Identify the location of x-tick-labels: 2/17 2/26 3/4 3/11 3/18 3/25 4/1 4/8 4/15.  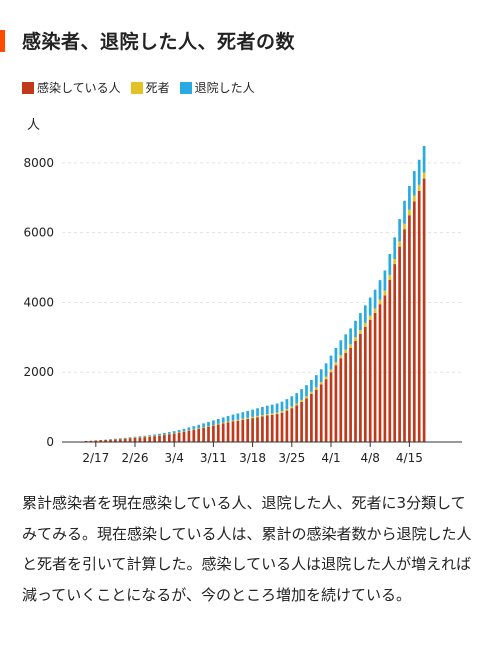
(252, 458).